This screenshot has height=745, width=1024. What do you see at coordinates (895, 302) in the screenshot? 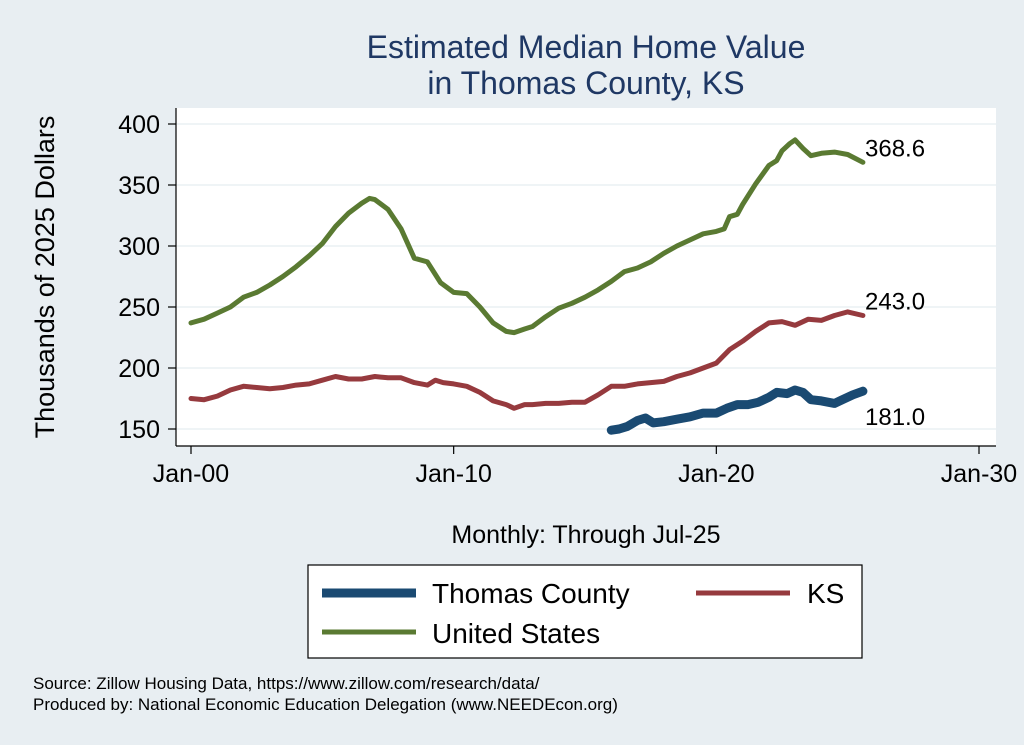
I see `end-label-ks: 243.0` at bounding box center [895, 302].